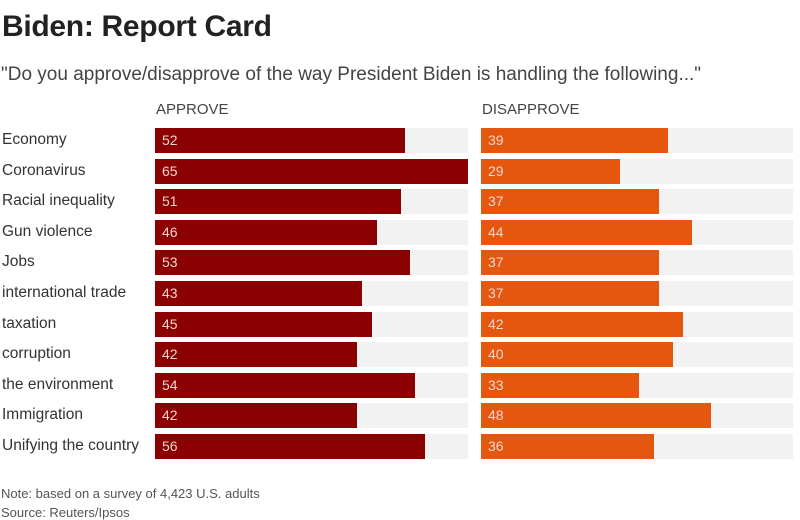 The width and height of the screenshot is (800, 520). Describe the element at coordinates (496, 140) in the screenshot. I see `disapprove-value-label: 39` at that location.